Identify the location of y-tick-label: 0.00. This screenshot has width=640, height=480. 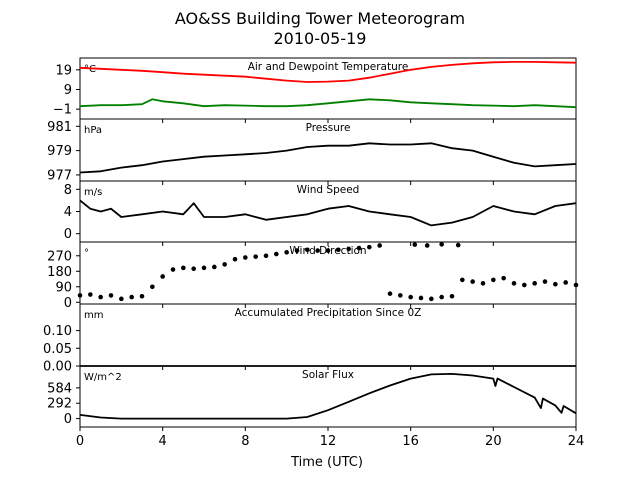
(57, 367).